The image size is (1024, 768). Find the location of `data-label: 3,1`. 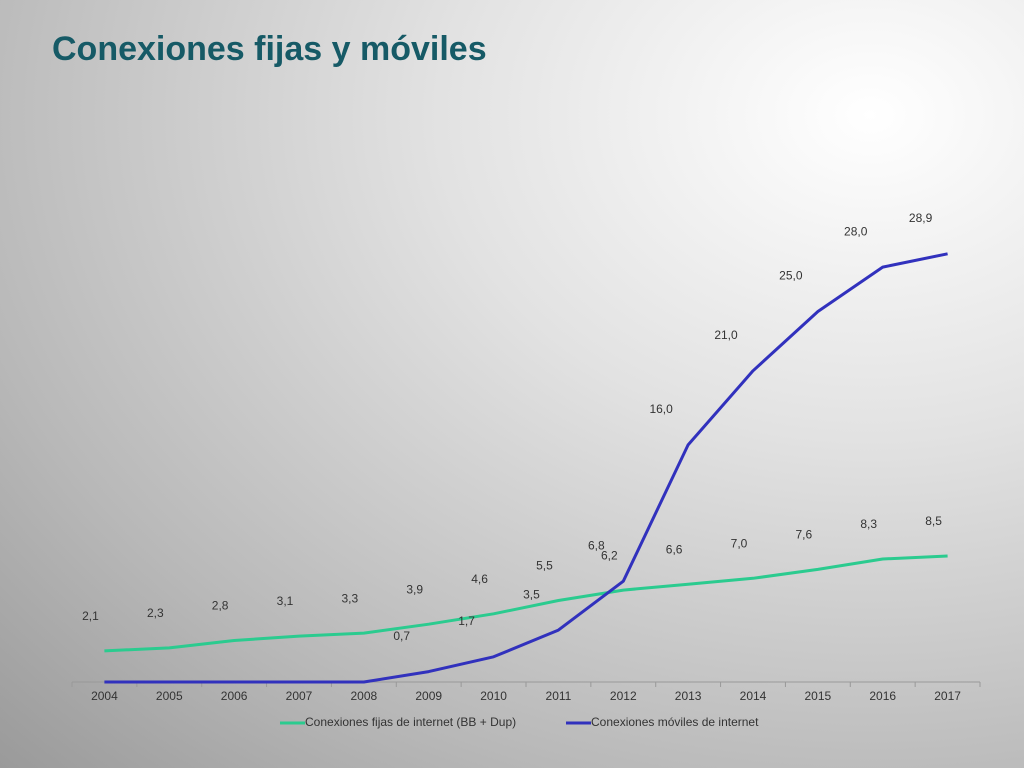

data-label: 3,1 is located at coordinates (285, 601).